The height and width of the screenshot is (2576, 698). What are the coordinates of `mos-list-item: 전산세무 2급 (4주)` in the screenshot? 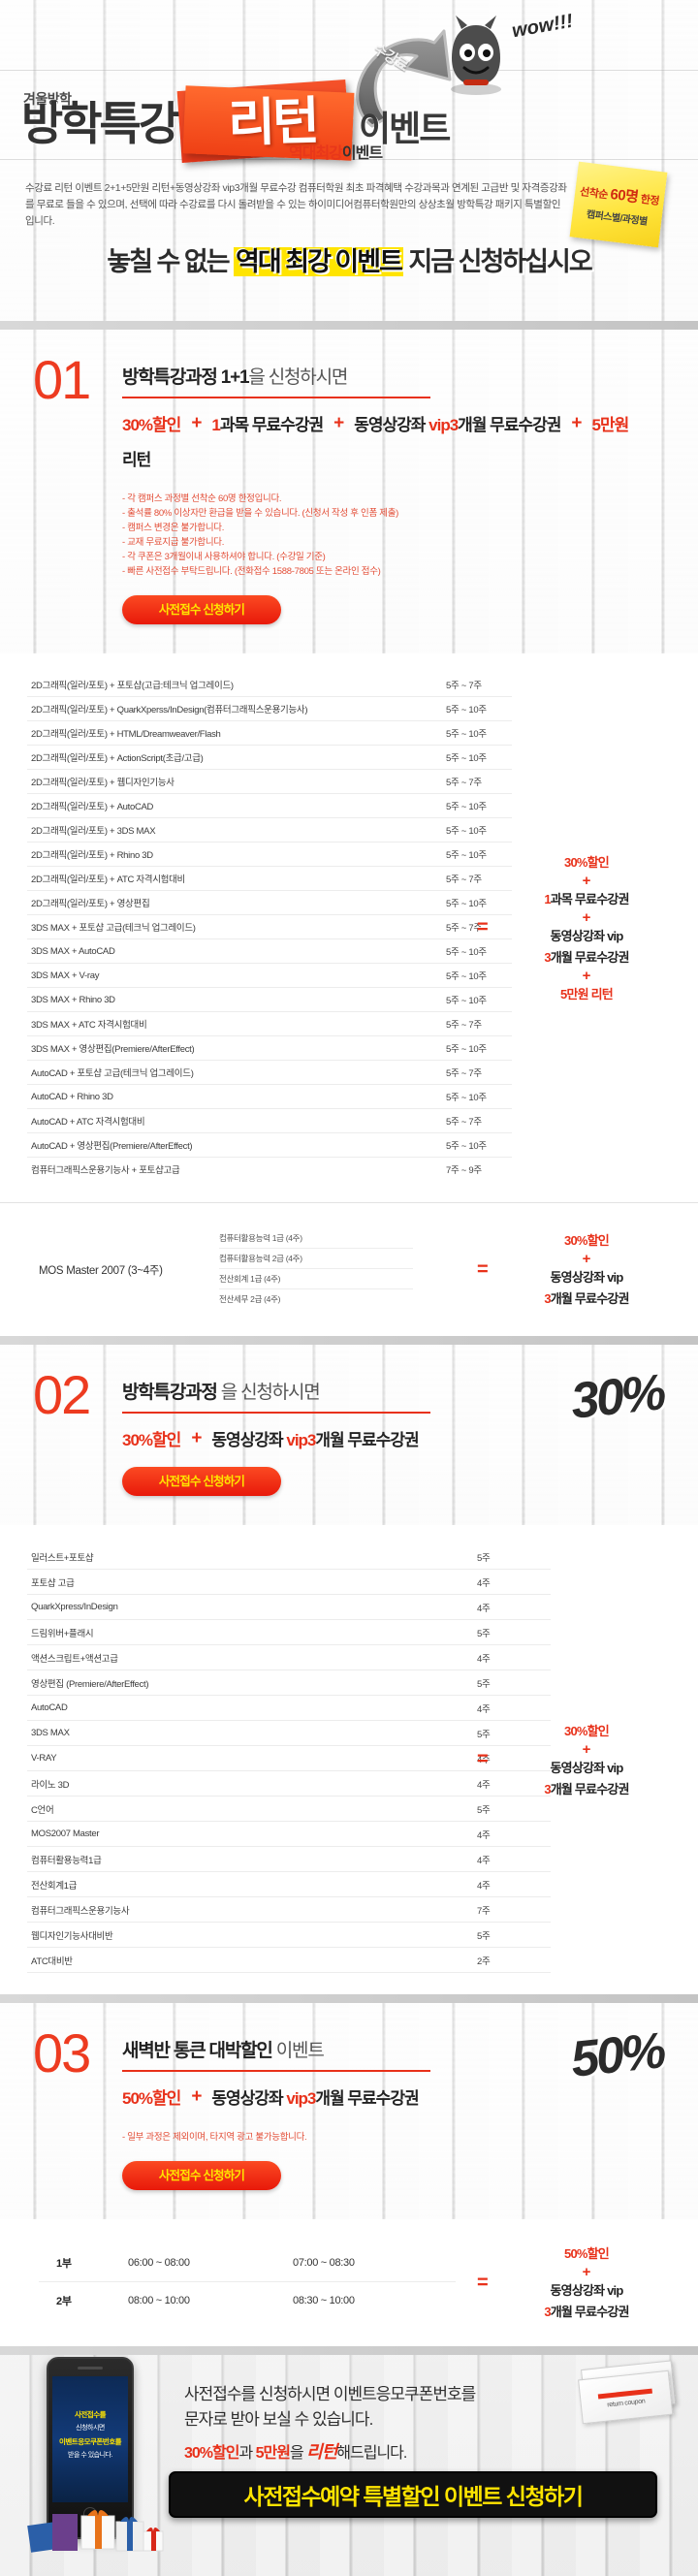 It's located at (250, 1299).